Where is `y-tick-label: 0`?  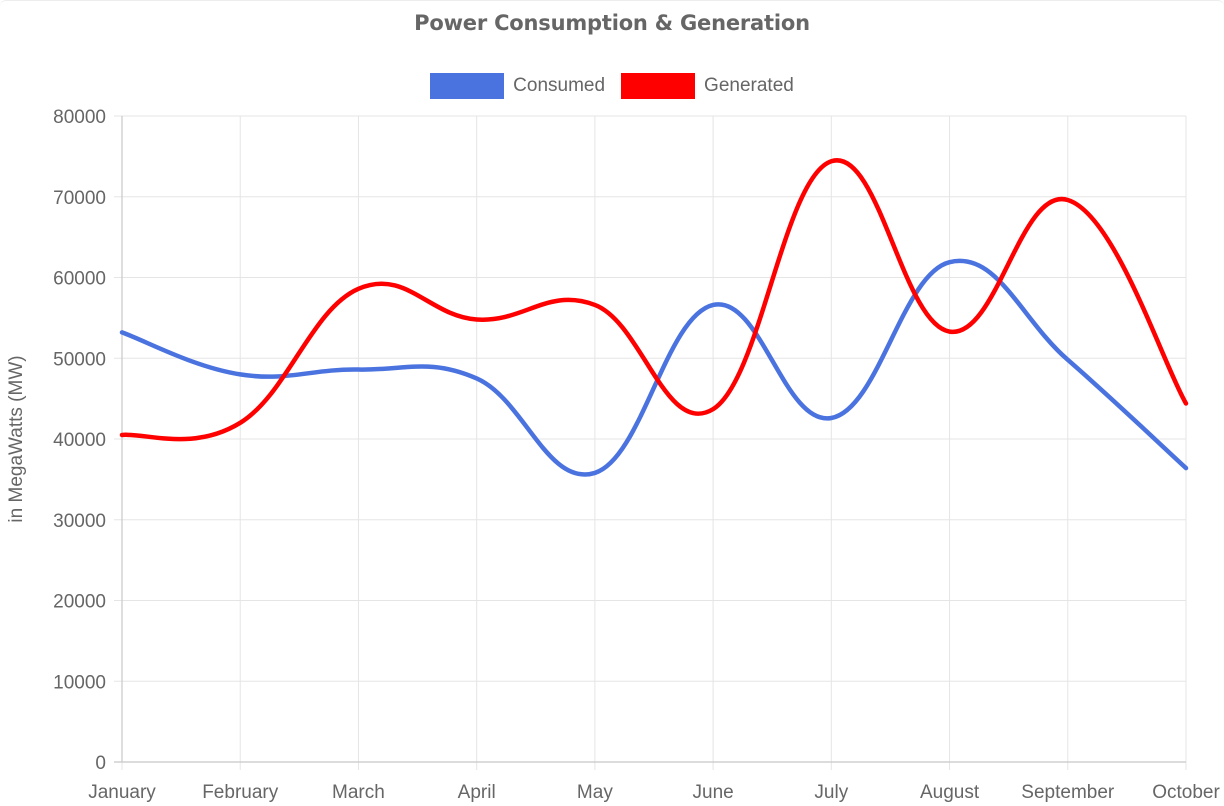 y-tick-label: 0 is located at coordinates (100, 763).